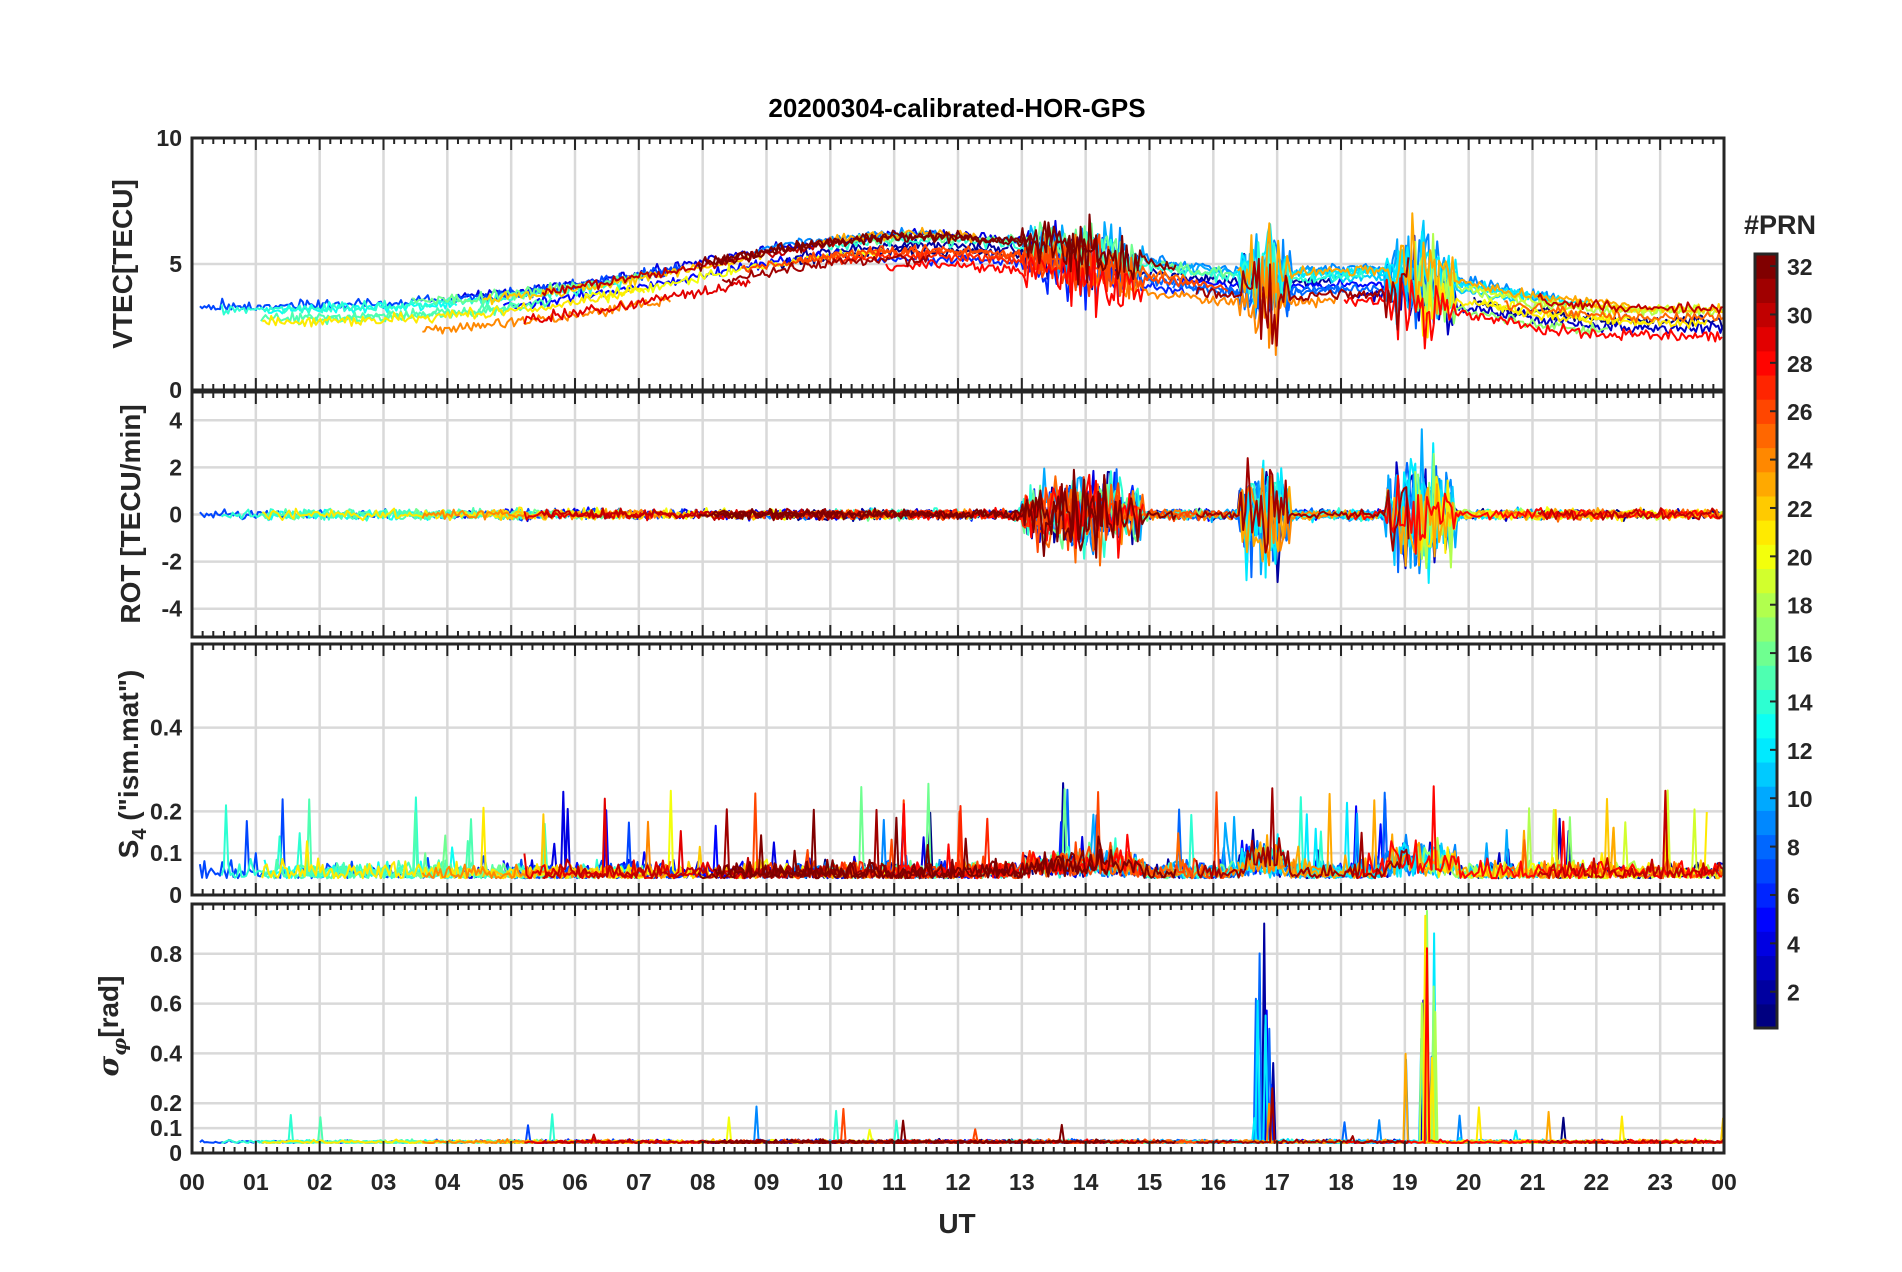  What do you see at coordinates (1793, 944) in the screenshot?
I see `colorbar-tick-4: 4` at bounding box center [1793, 944].